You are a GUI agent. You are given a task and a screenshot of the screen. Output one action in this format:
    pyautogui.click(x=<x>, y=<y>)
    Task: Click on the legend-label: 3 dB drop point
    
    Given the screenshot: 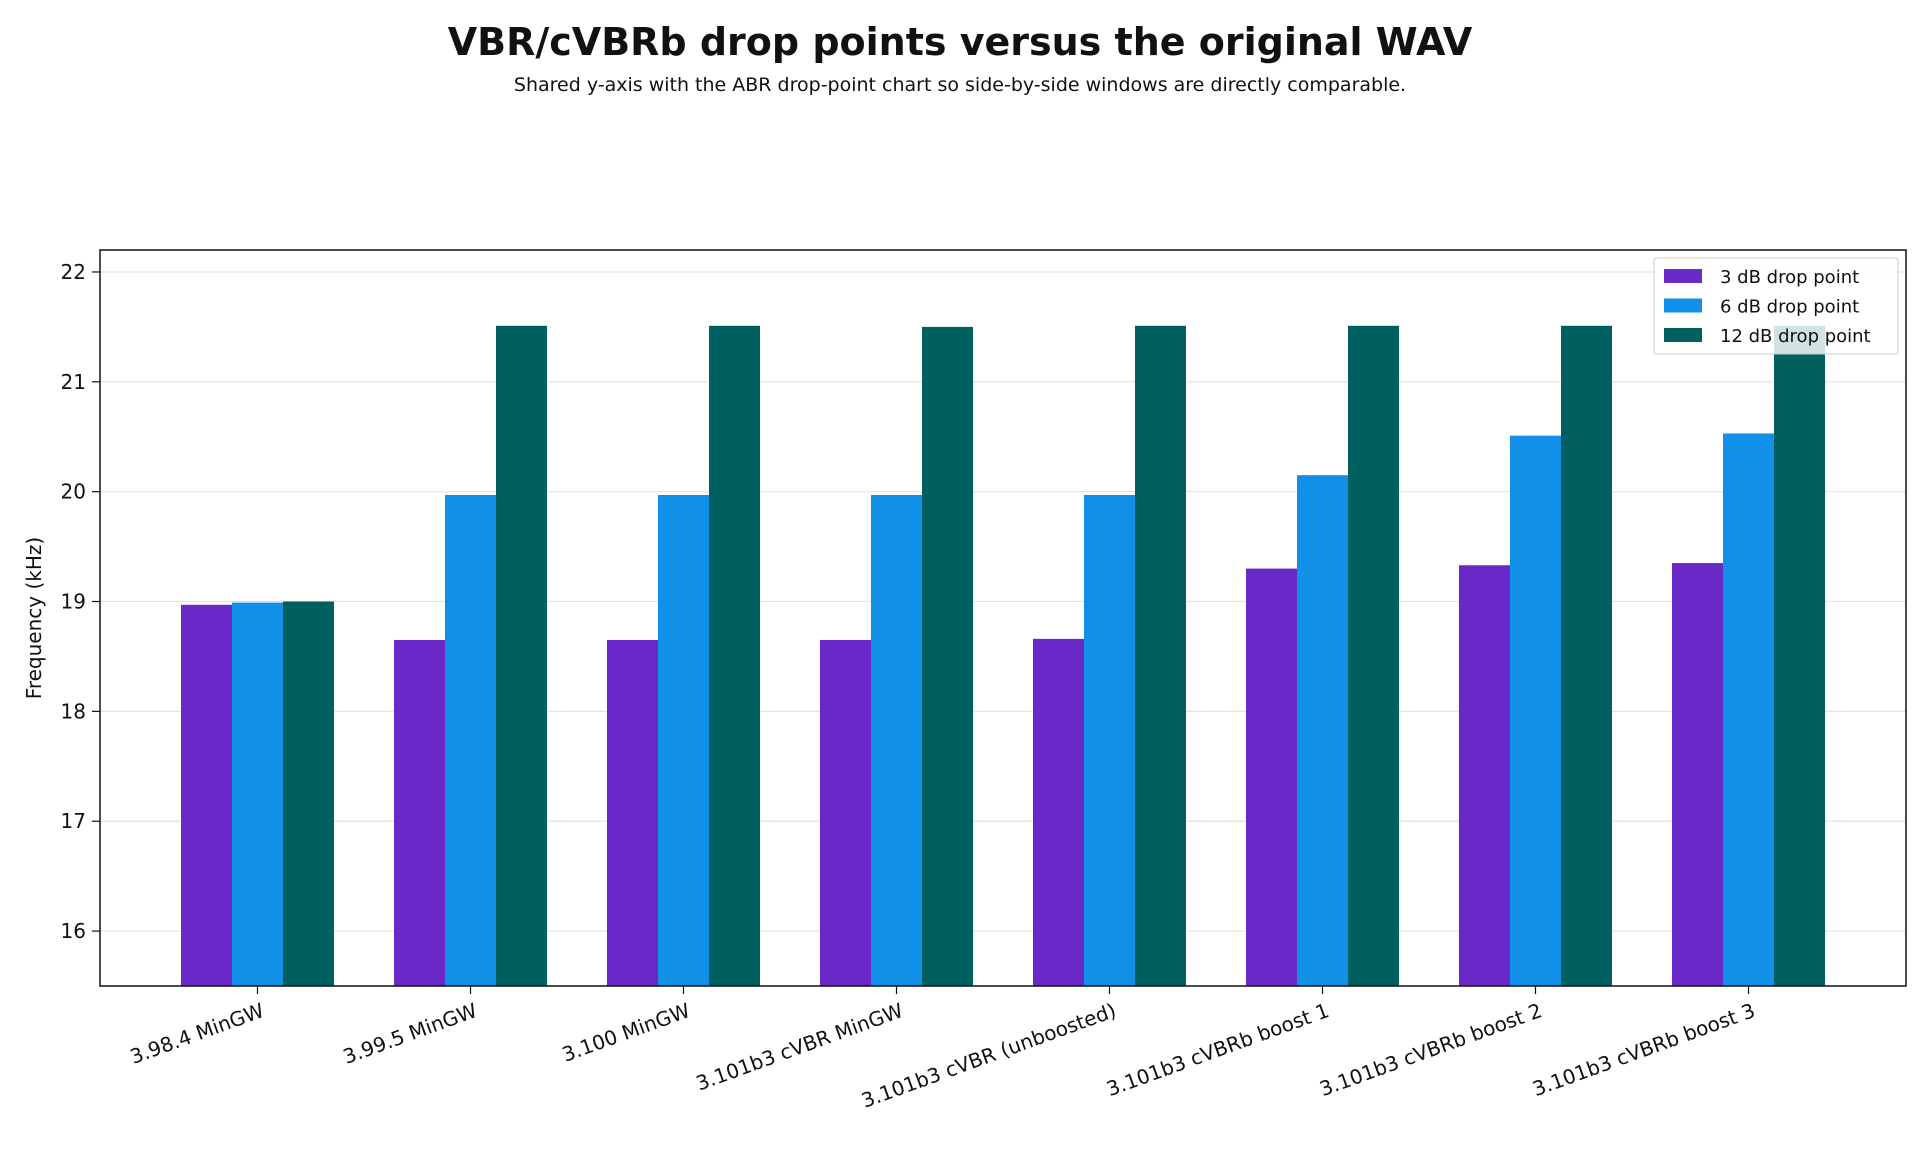 What is the action you would take?
    pyautogui.click(x=1789, y=277)
    